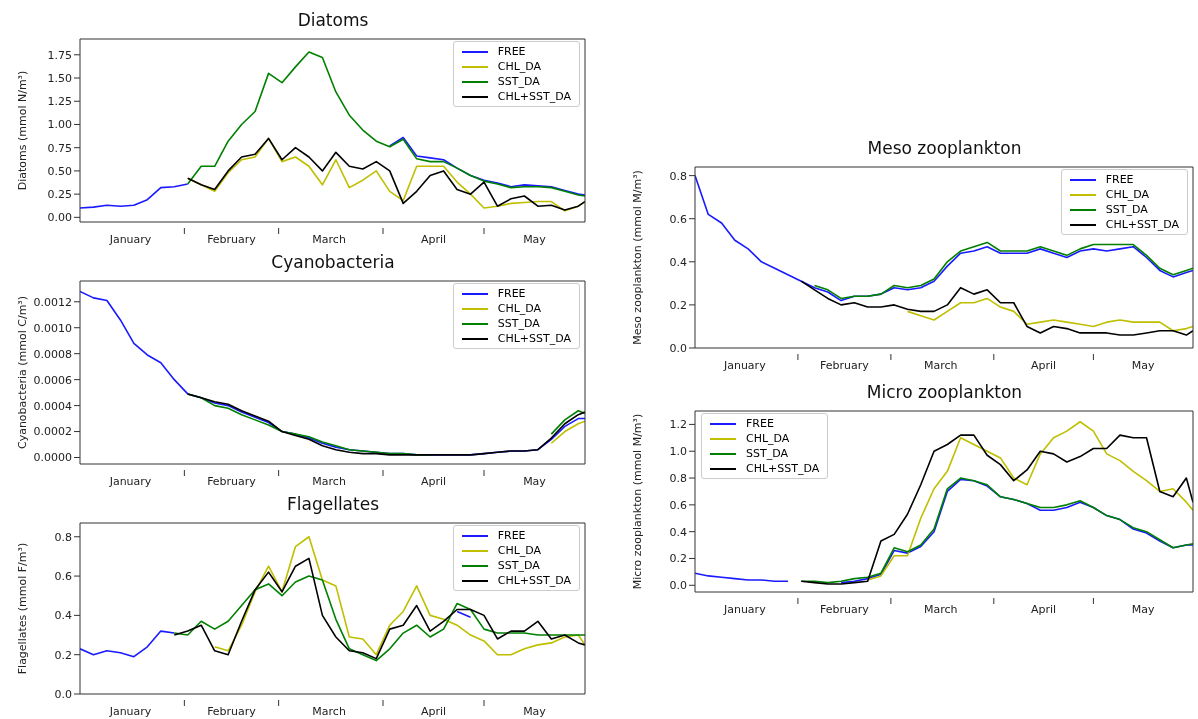 The image size is (1198, 719). What do you see at coordinates (52, 302) in the screenshot?
I see `y-tick-label: 0.0012` at bounding box center [52, 302].